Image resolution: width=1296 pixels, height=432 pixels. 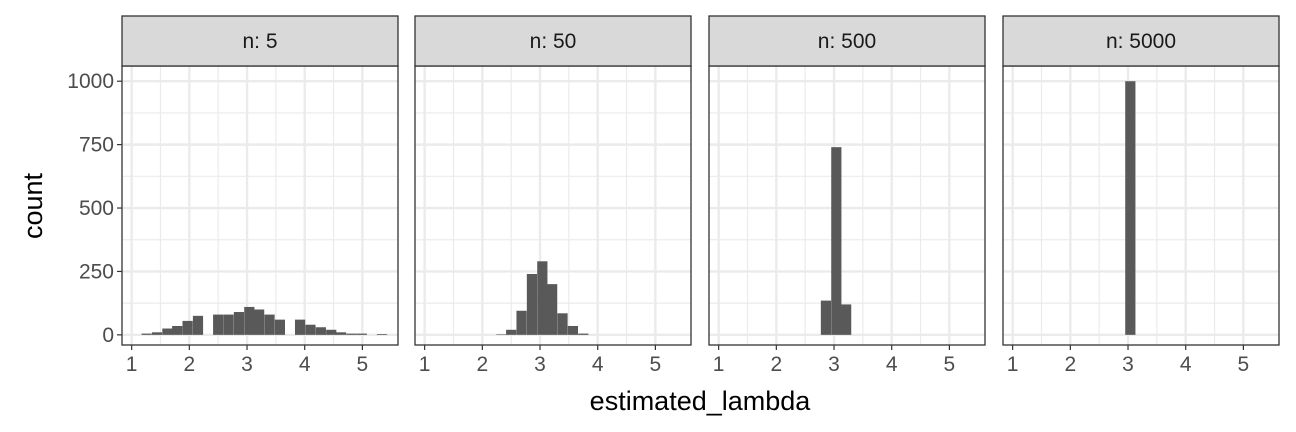 I want to click on x-axis-title: estimated_lambda, so click(x=701, y=401).